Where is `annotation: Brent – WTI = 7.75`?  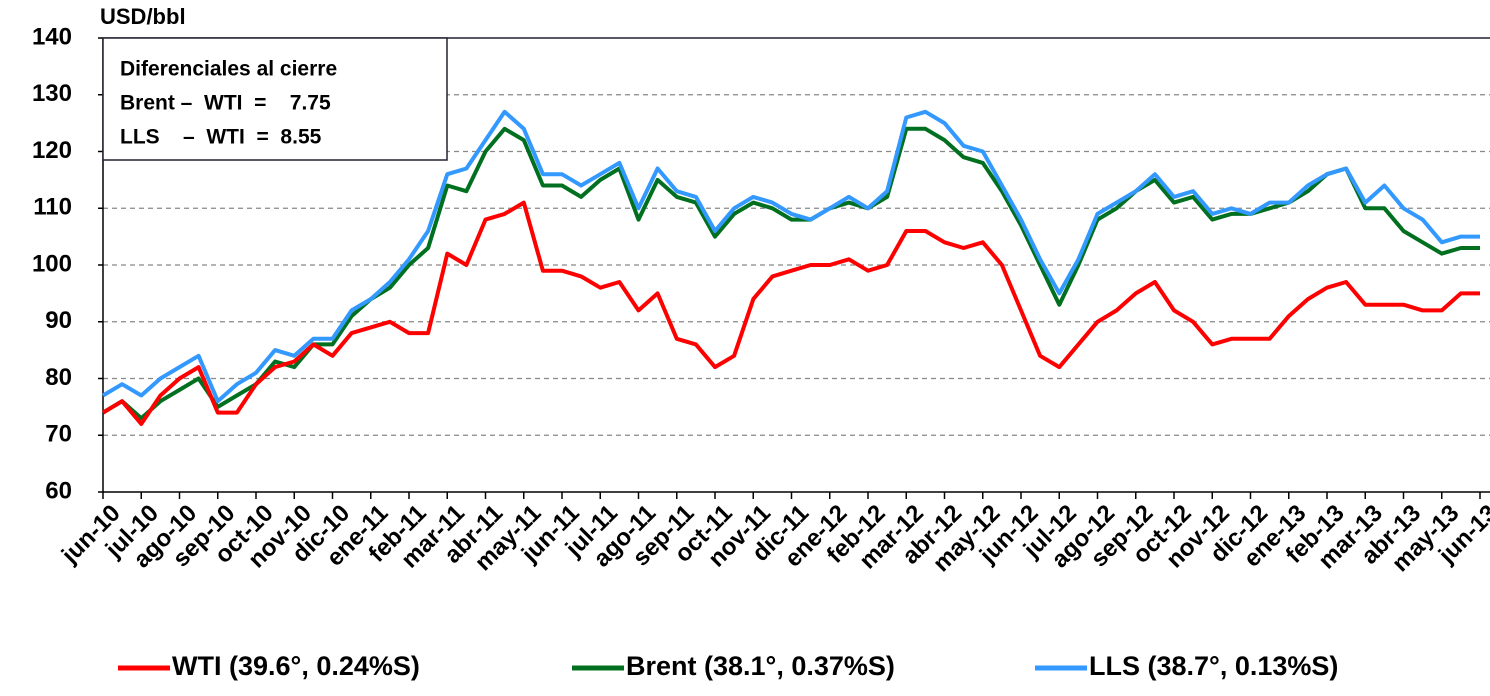
annotation: Brent – WTI = 7.75 is located at coordinates (225, 103).